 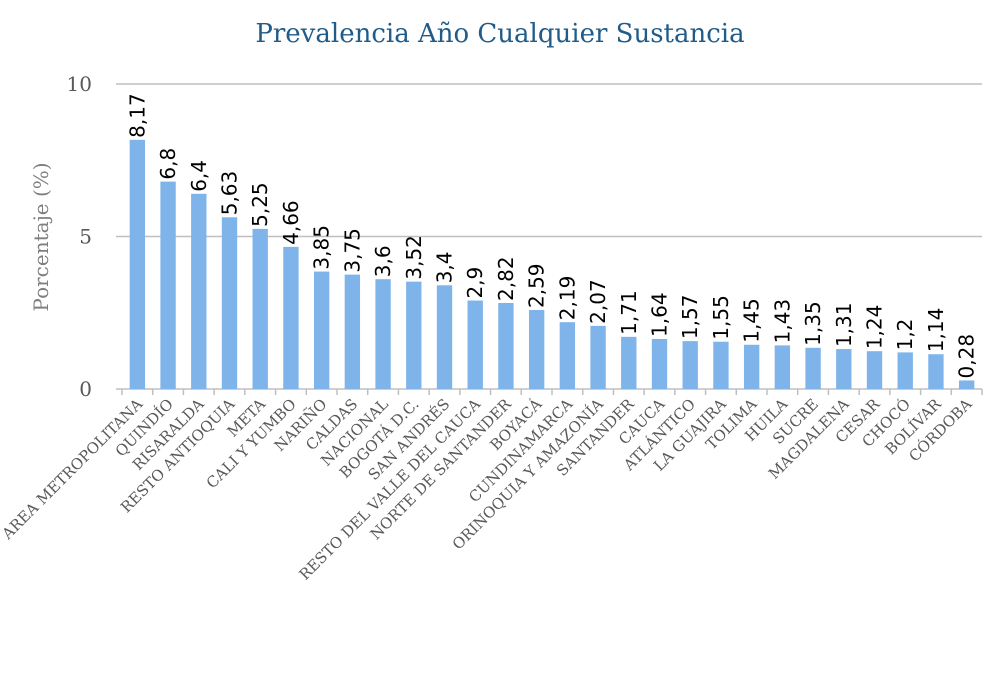 What do you see at coordinates (598, 301) in the screenshot?
I see `data-label: 2,07` at bounding box center [598, 301].